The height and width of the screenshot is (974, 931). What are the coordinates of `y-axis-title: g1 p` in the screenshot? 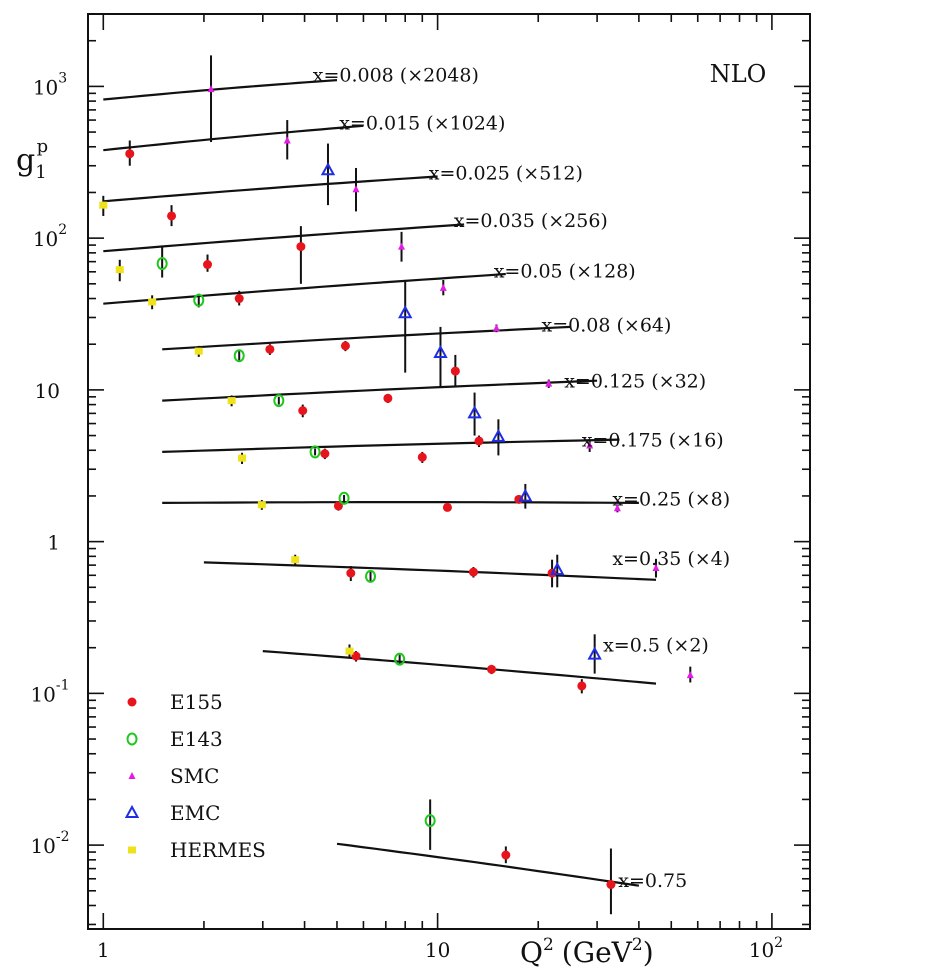 It's located at (32, 159).